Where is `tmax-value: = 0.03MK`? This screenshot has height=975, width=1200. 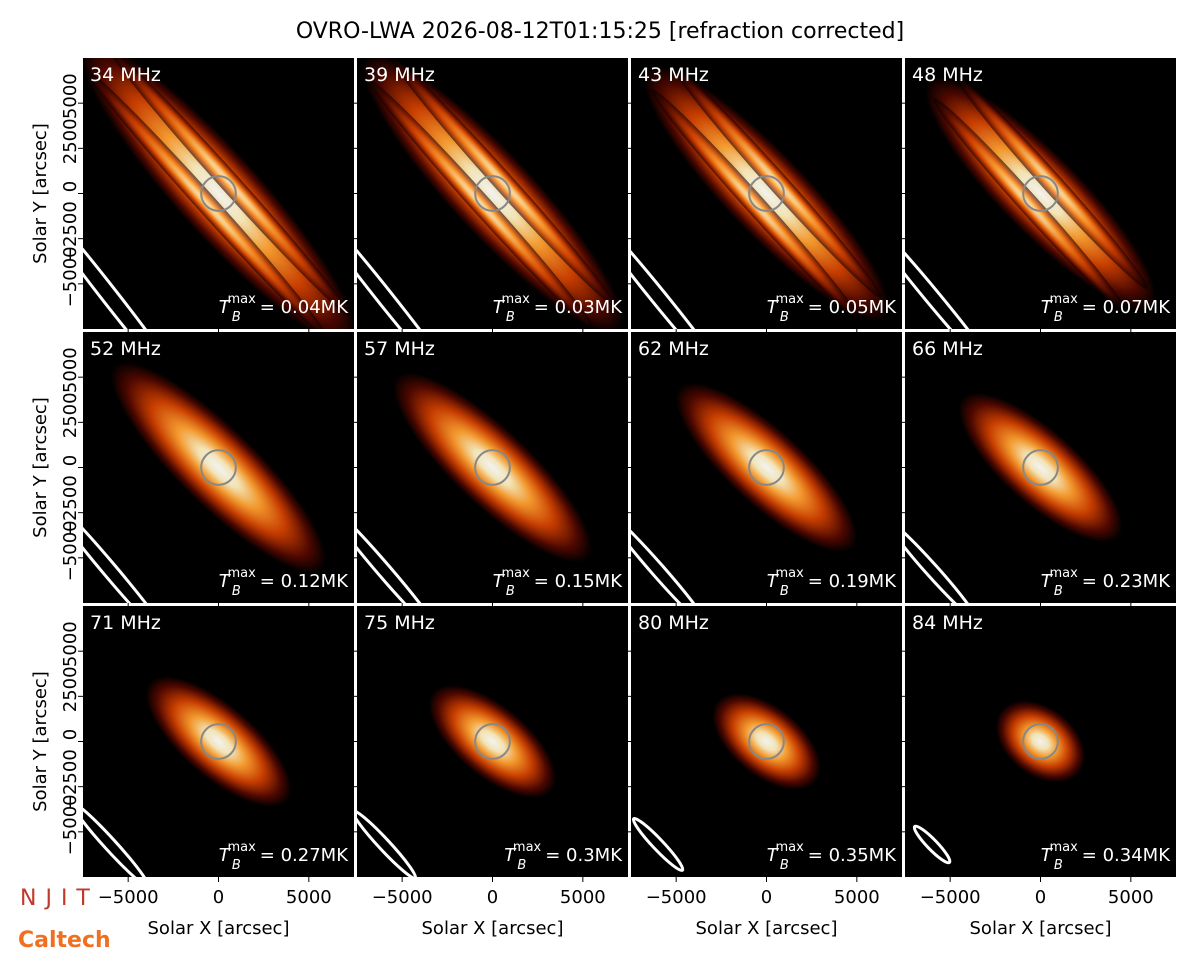 tmax-value: = 0.03MK is located at coordinates (578, 307).